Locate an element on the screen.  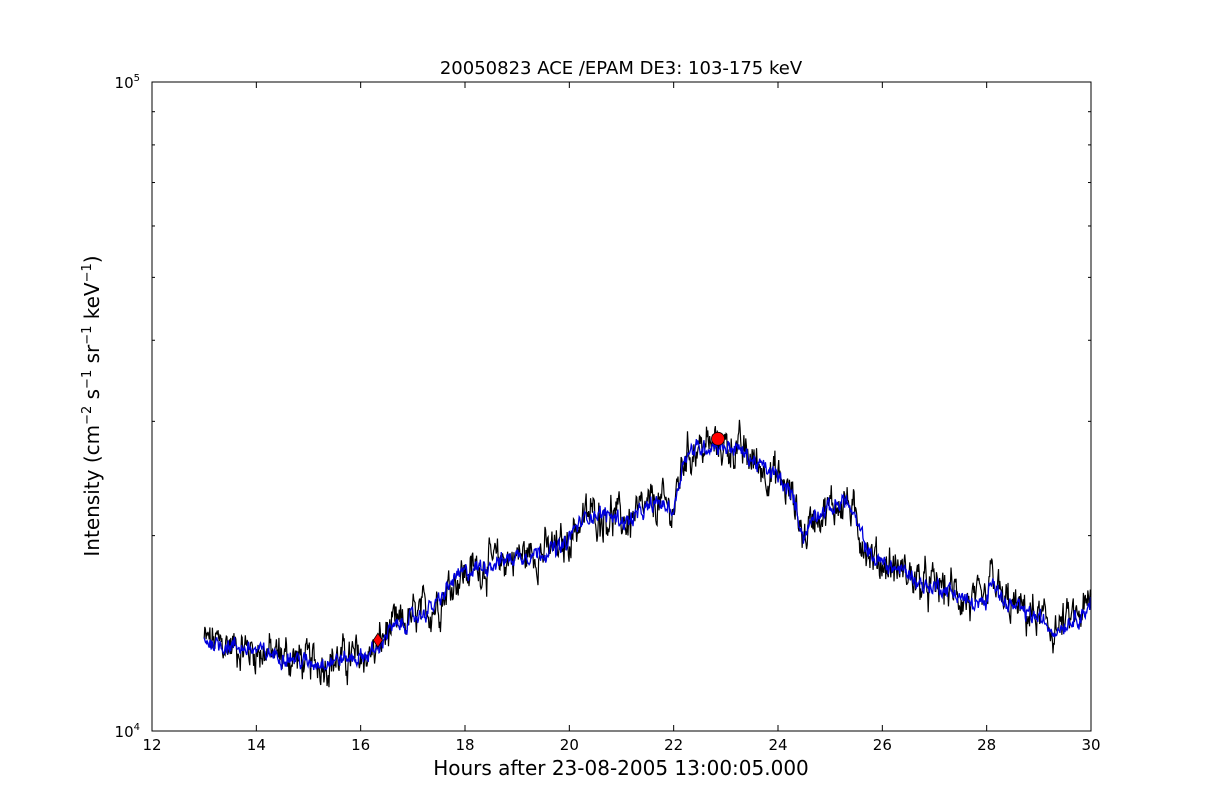
y-tick-label: 10⁵ is located at coordinates (127, 82).